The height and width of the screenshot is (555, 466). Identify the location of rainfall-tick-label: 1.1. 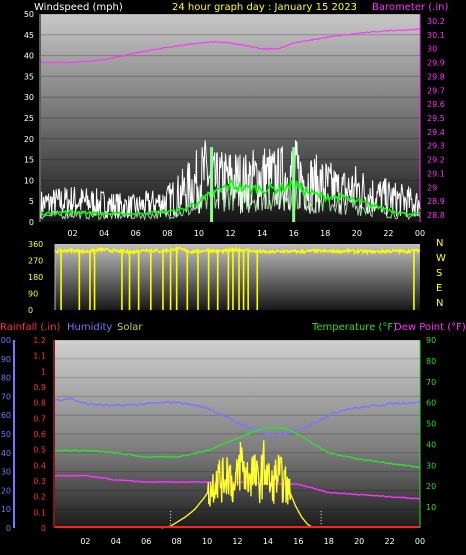
(39, 356).